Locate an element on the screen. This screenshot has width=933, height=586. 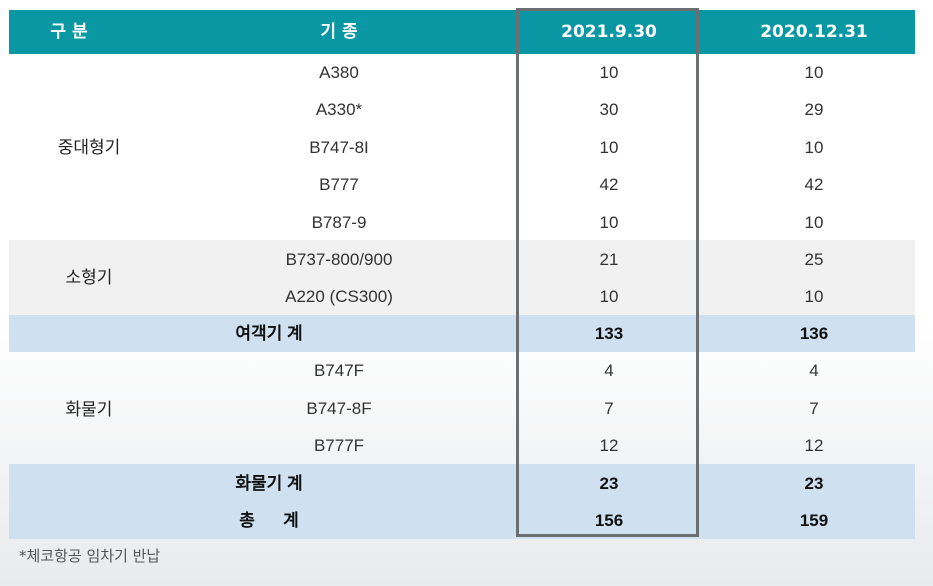
total-band is located at coordinates (462, 501).